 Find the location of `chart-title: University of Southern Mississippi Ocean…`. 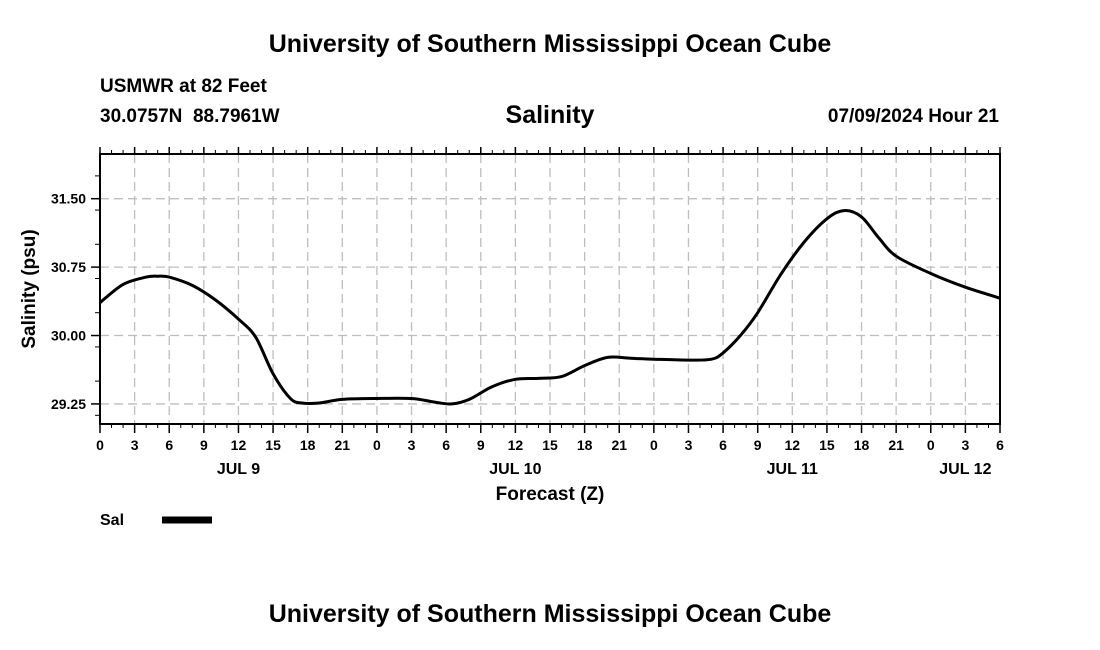

chart-title: University of Southern Mississippi Ocean… is located at coordinates (550, 44).